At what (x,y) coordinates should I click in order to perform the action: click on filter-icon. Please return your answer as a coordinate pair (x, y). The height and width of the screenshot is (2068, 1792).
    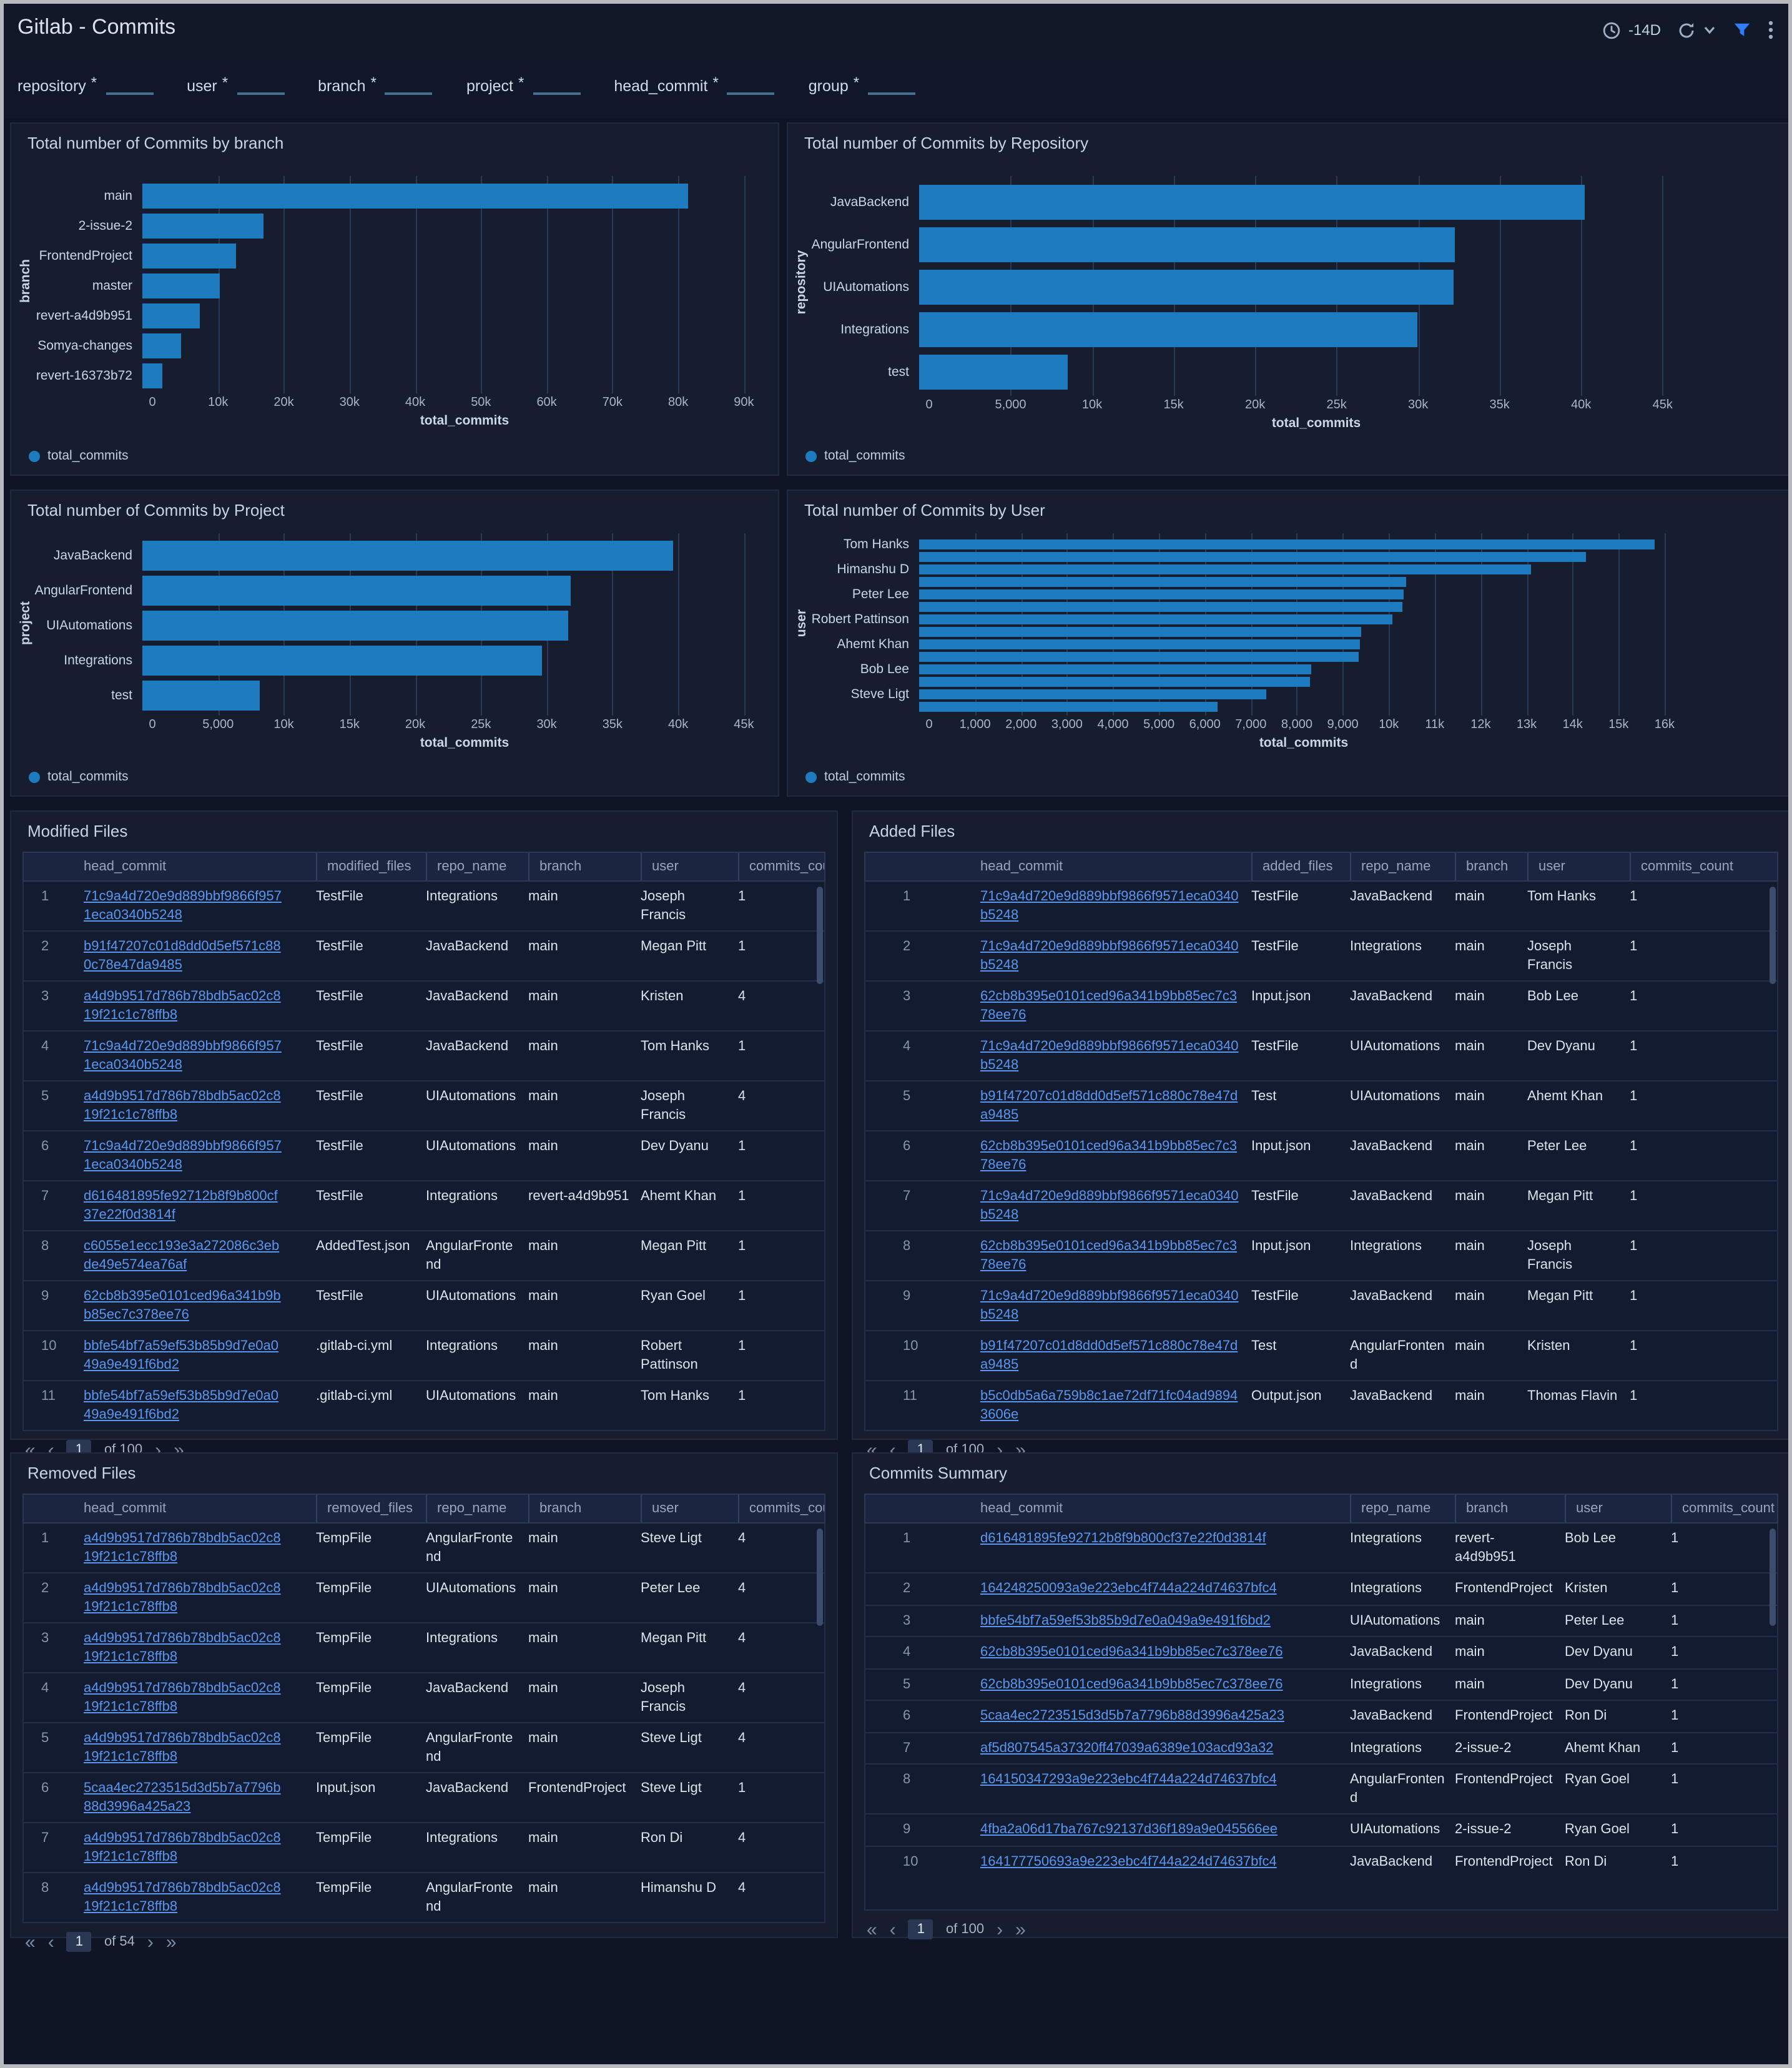
    Looking at the image, I should click on (1742, 30).